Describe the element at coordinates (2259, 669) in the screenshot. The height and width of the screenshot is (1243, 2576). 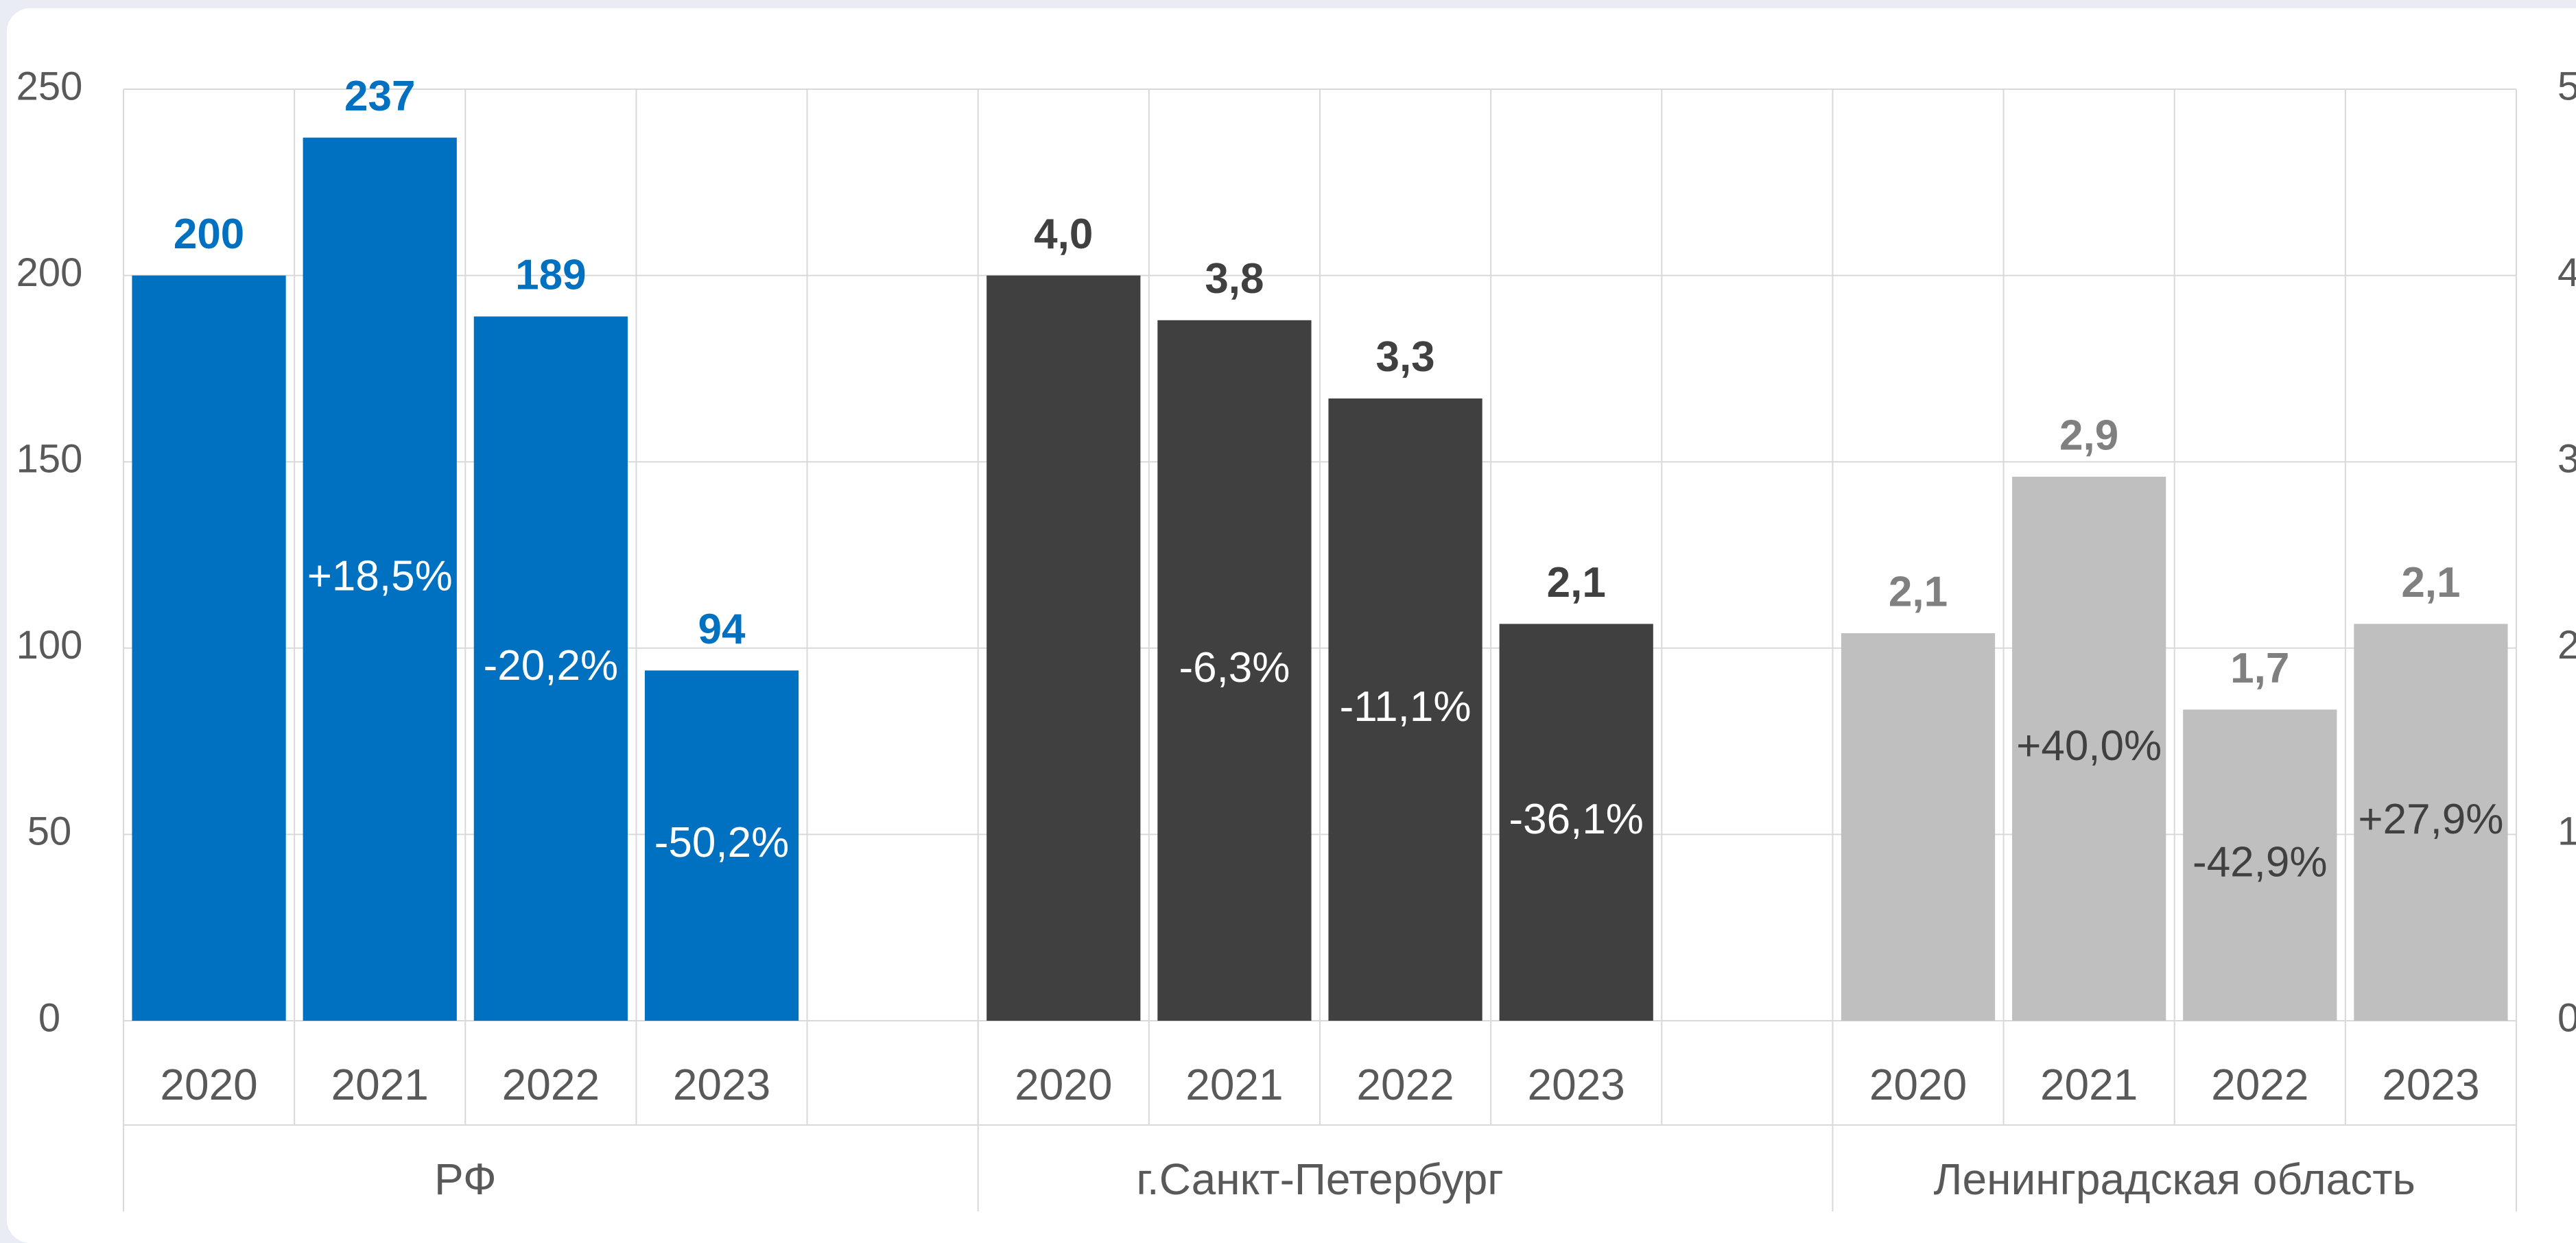
I see `data-label: 1,7` at that location.